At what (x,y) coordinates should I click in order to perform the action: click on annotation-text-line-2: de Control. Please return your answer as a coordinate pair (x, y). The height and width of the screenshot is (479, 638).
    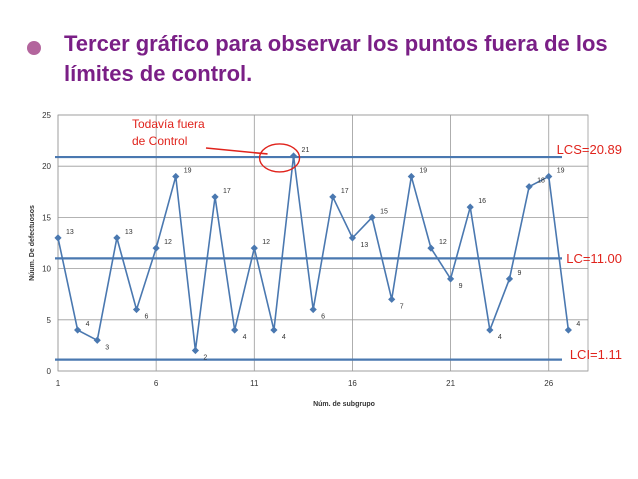
    Looking at the image, I should click on (159, 141).